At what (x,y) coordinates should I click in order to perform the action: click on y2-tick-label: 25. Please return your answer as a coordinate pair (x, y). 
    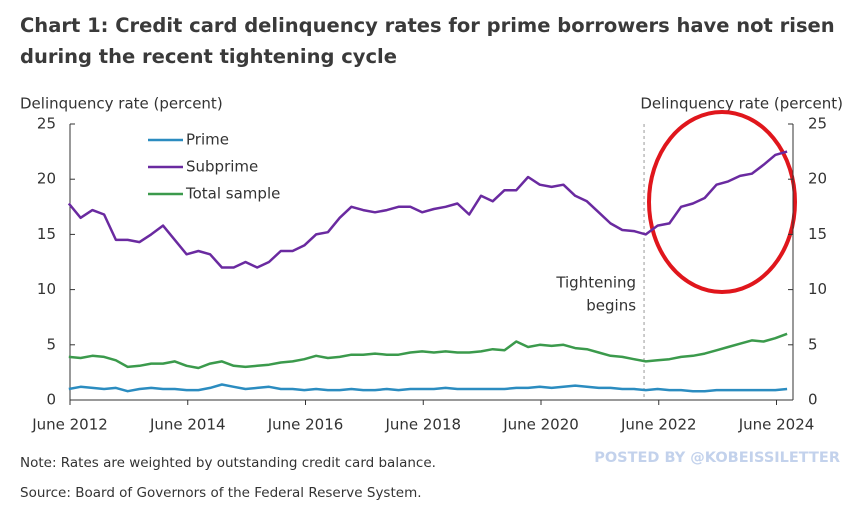
    Looking at the image, I should click on (817, 124).